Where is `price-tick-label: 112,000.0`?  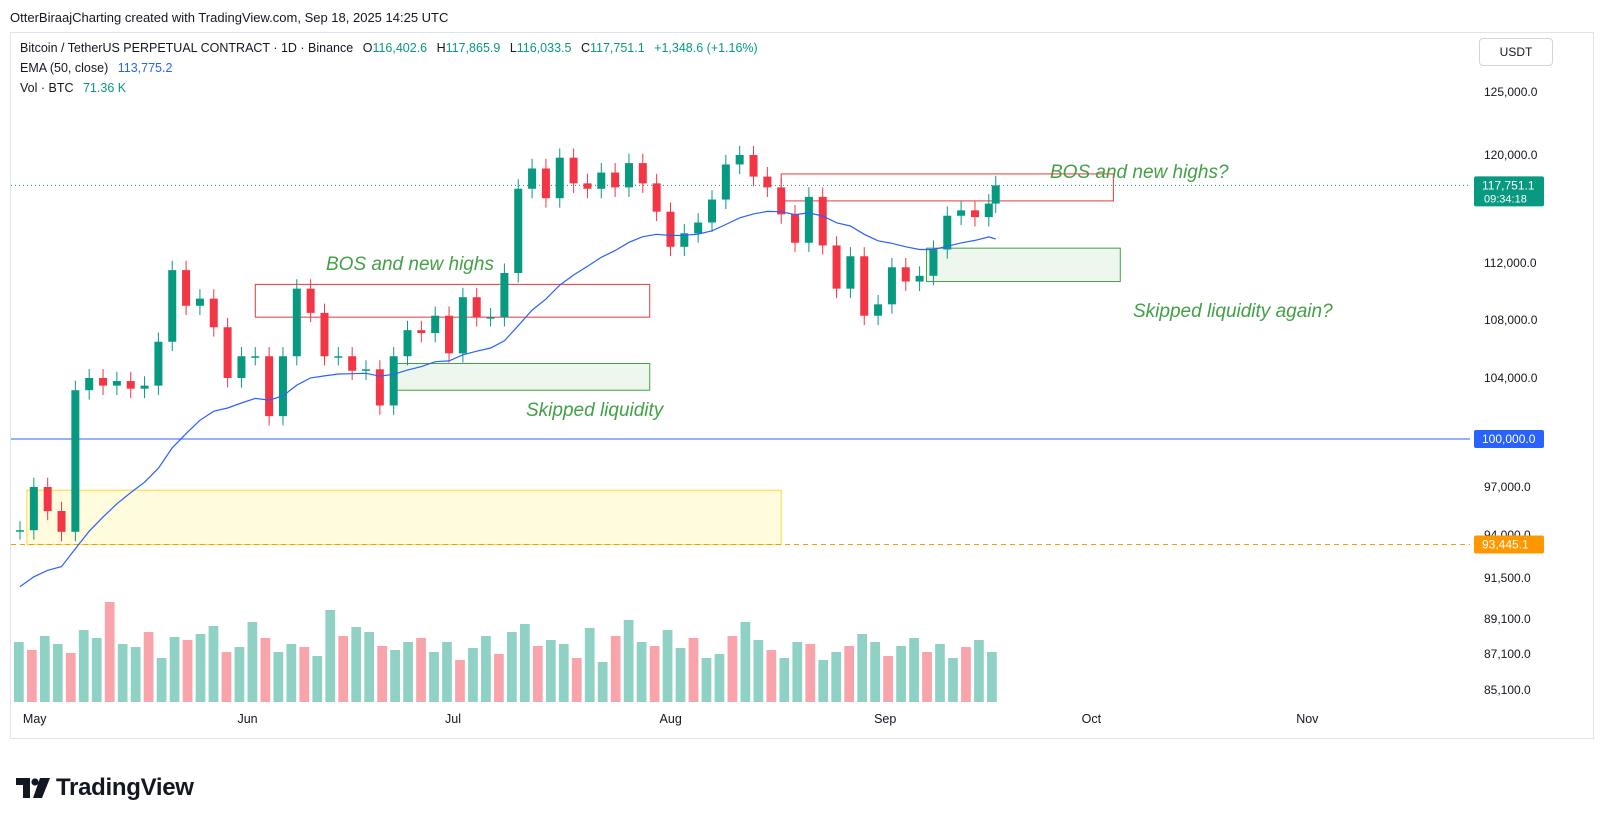 price-tick-label: 112,000.0 is located at coordinates (1510, 263).